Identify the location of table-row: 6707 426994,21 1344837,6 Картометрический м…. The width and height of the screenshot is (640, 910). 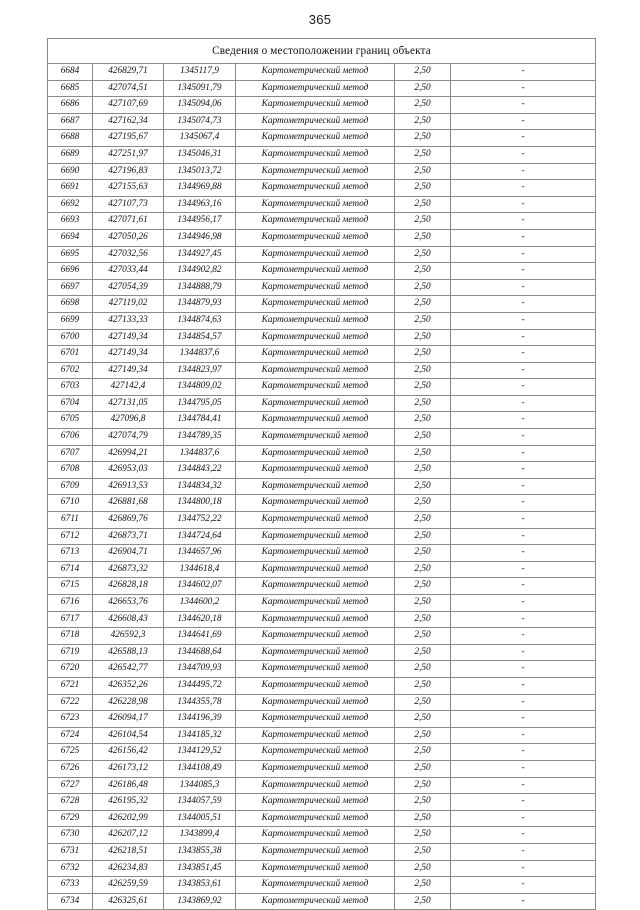
(322, 453).